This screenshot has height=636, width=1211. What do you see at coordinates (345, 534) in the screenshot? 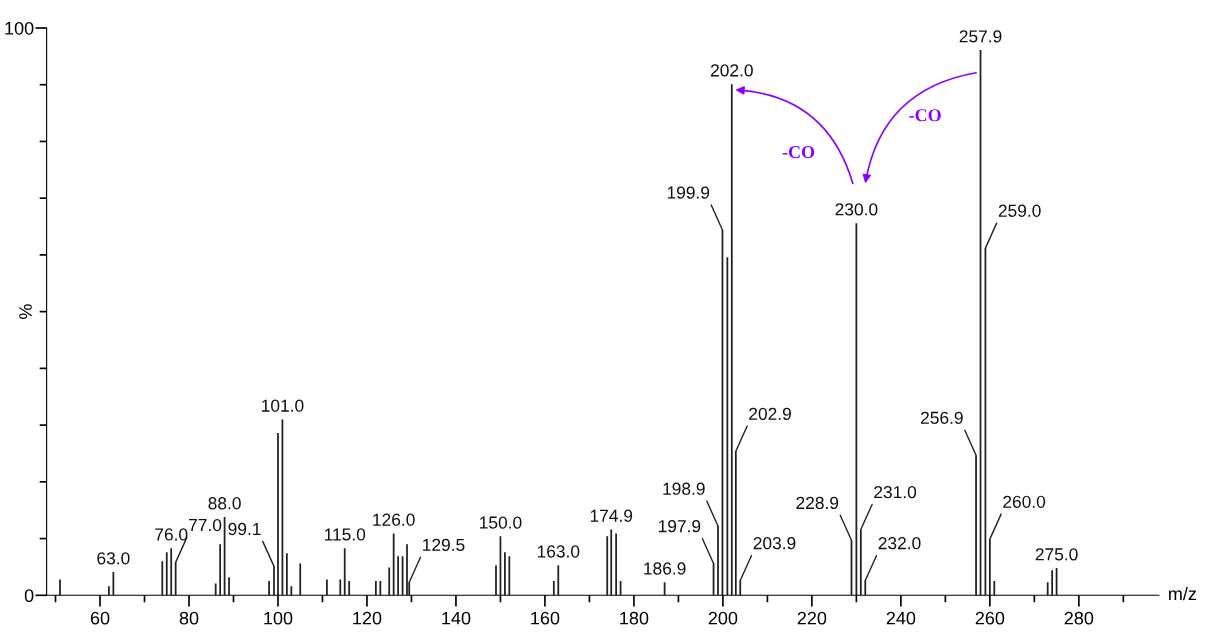
I see `annotation: 115.0` at bounding box center [345, 534].